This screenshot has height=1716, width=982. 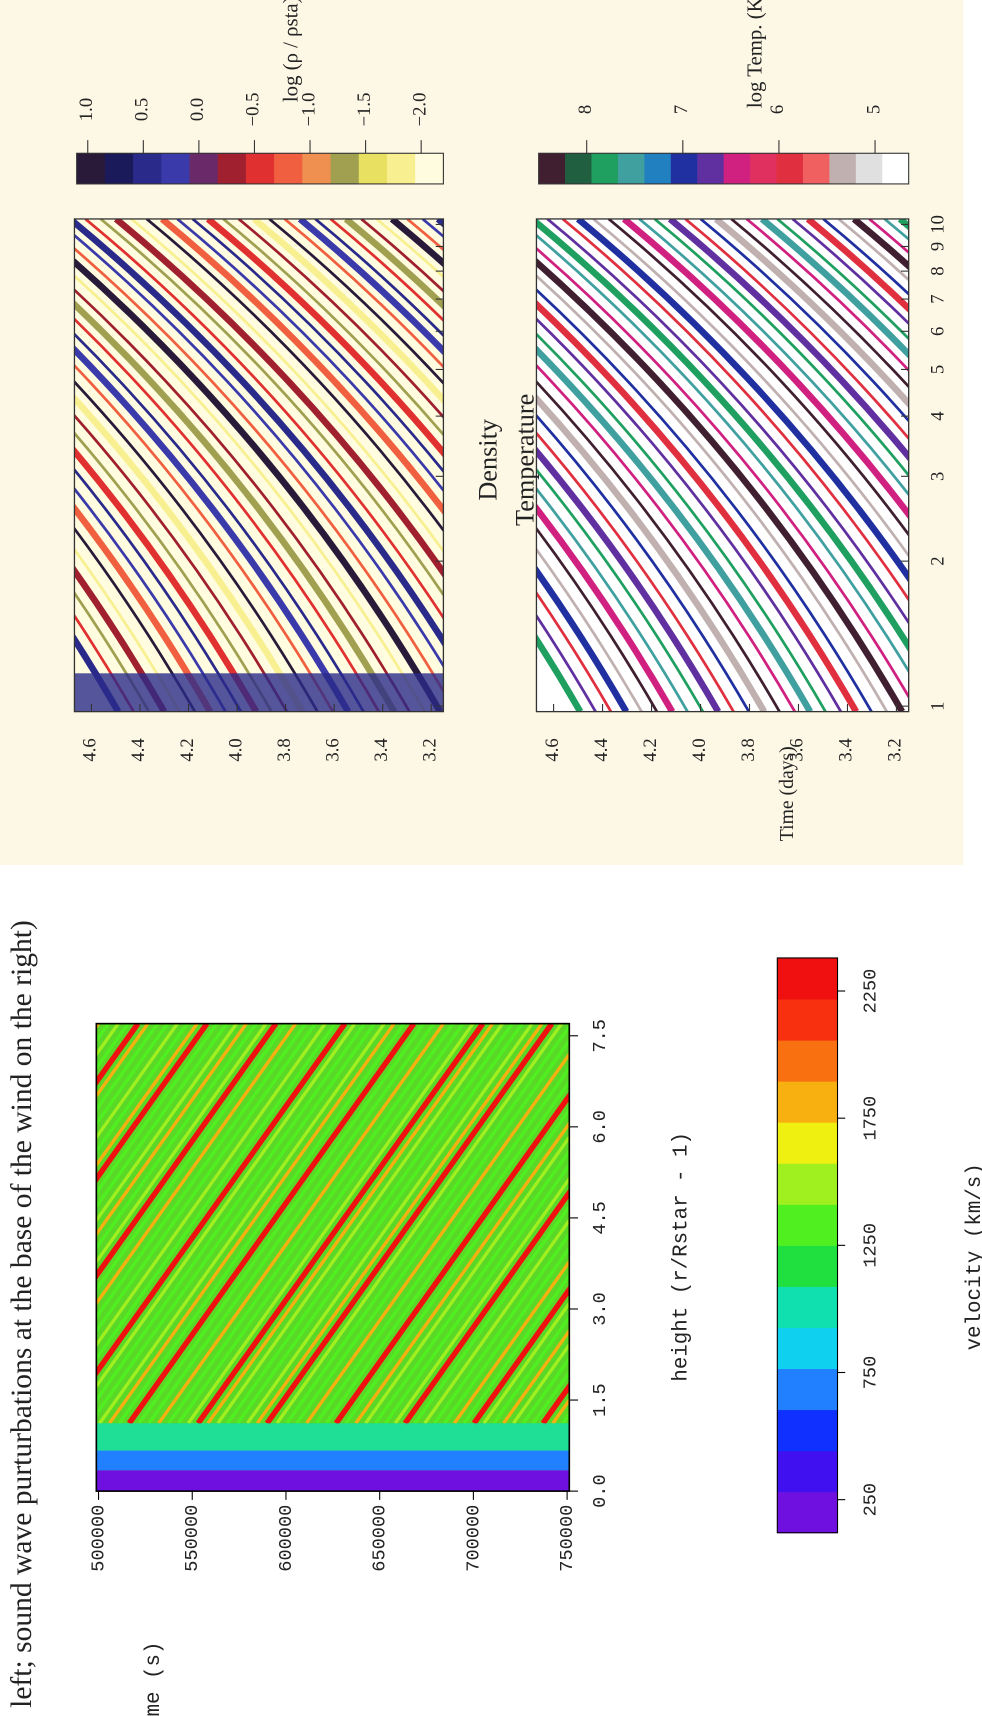 I want to click on y-tick-label: 4.4, so click(x=601, y=750).